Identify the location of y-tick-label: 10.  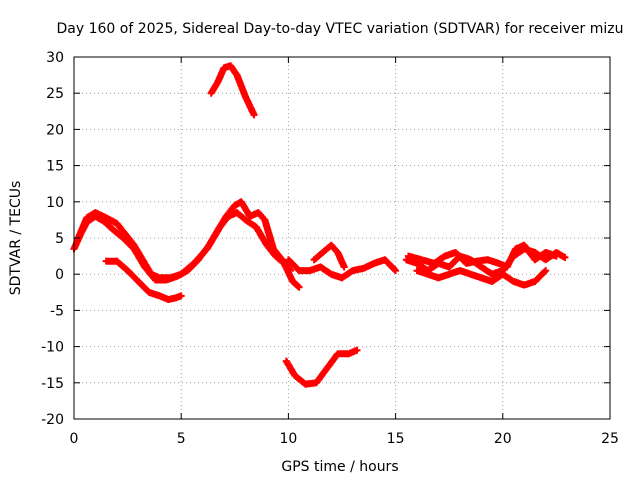
(55, 203).